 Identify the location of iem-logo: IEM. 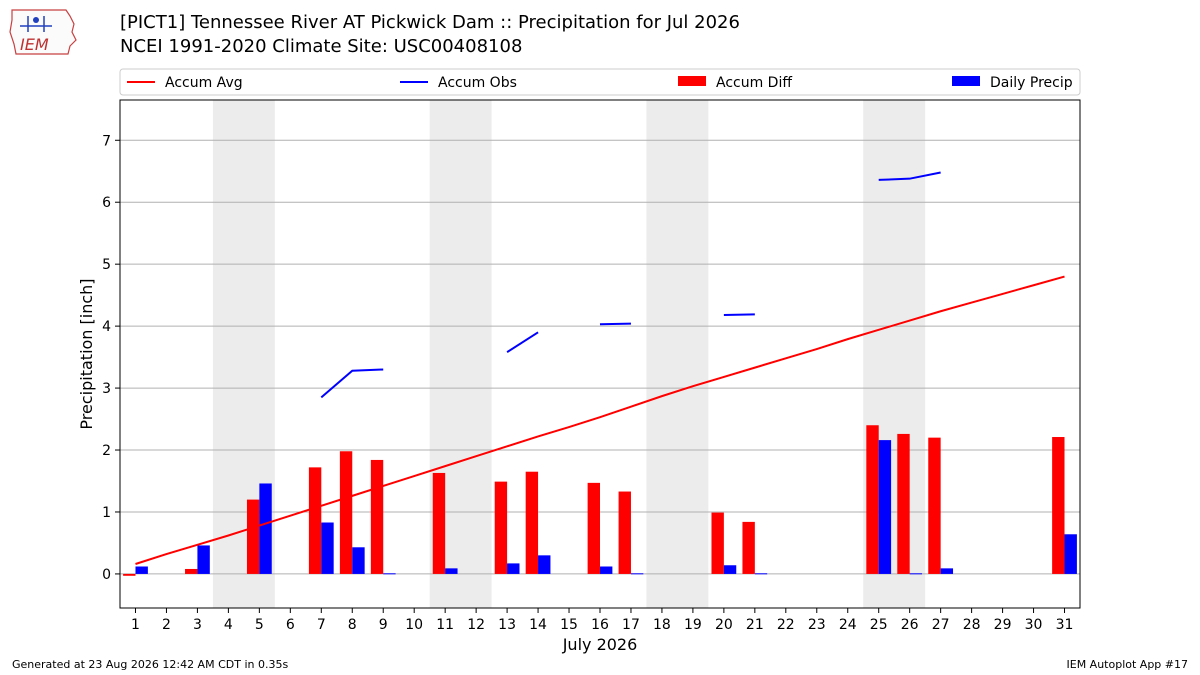
(44, 32).